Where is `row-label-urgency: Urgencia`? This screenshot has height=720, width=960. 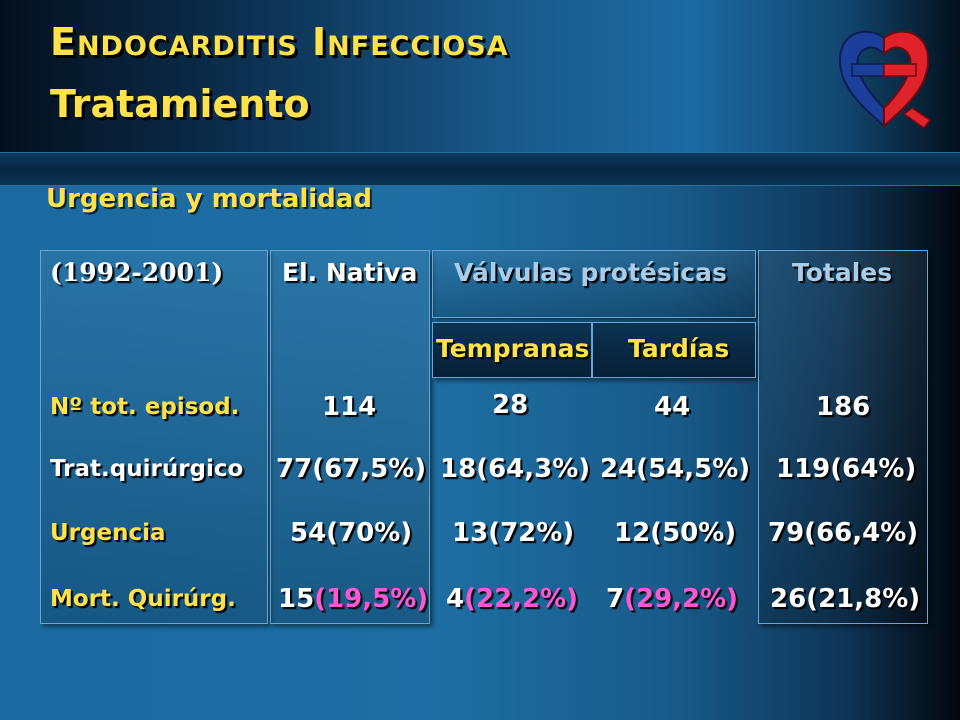 row-label-urgency: Urgencia is located at coordinates (108, 533).